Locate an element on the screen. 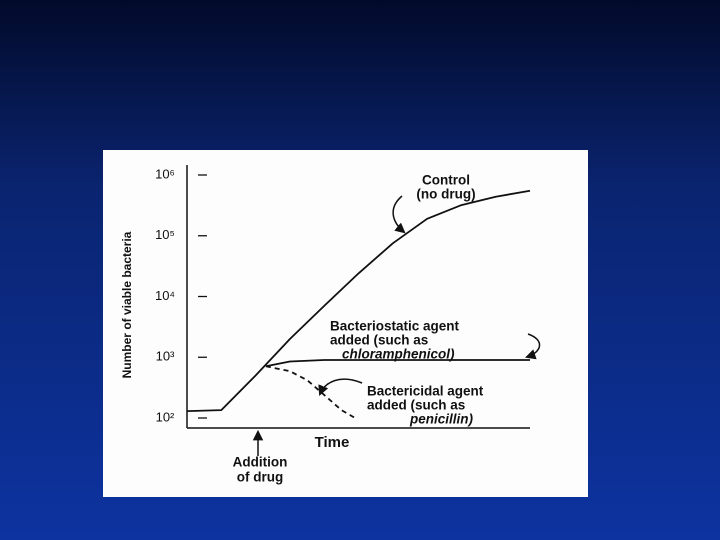 This screenshot has height=540, width=720. x-axis-label: Time is located at coordinates (332, 442).